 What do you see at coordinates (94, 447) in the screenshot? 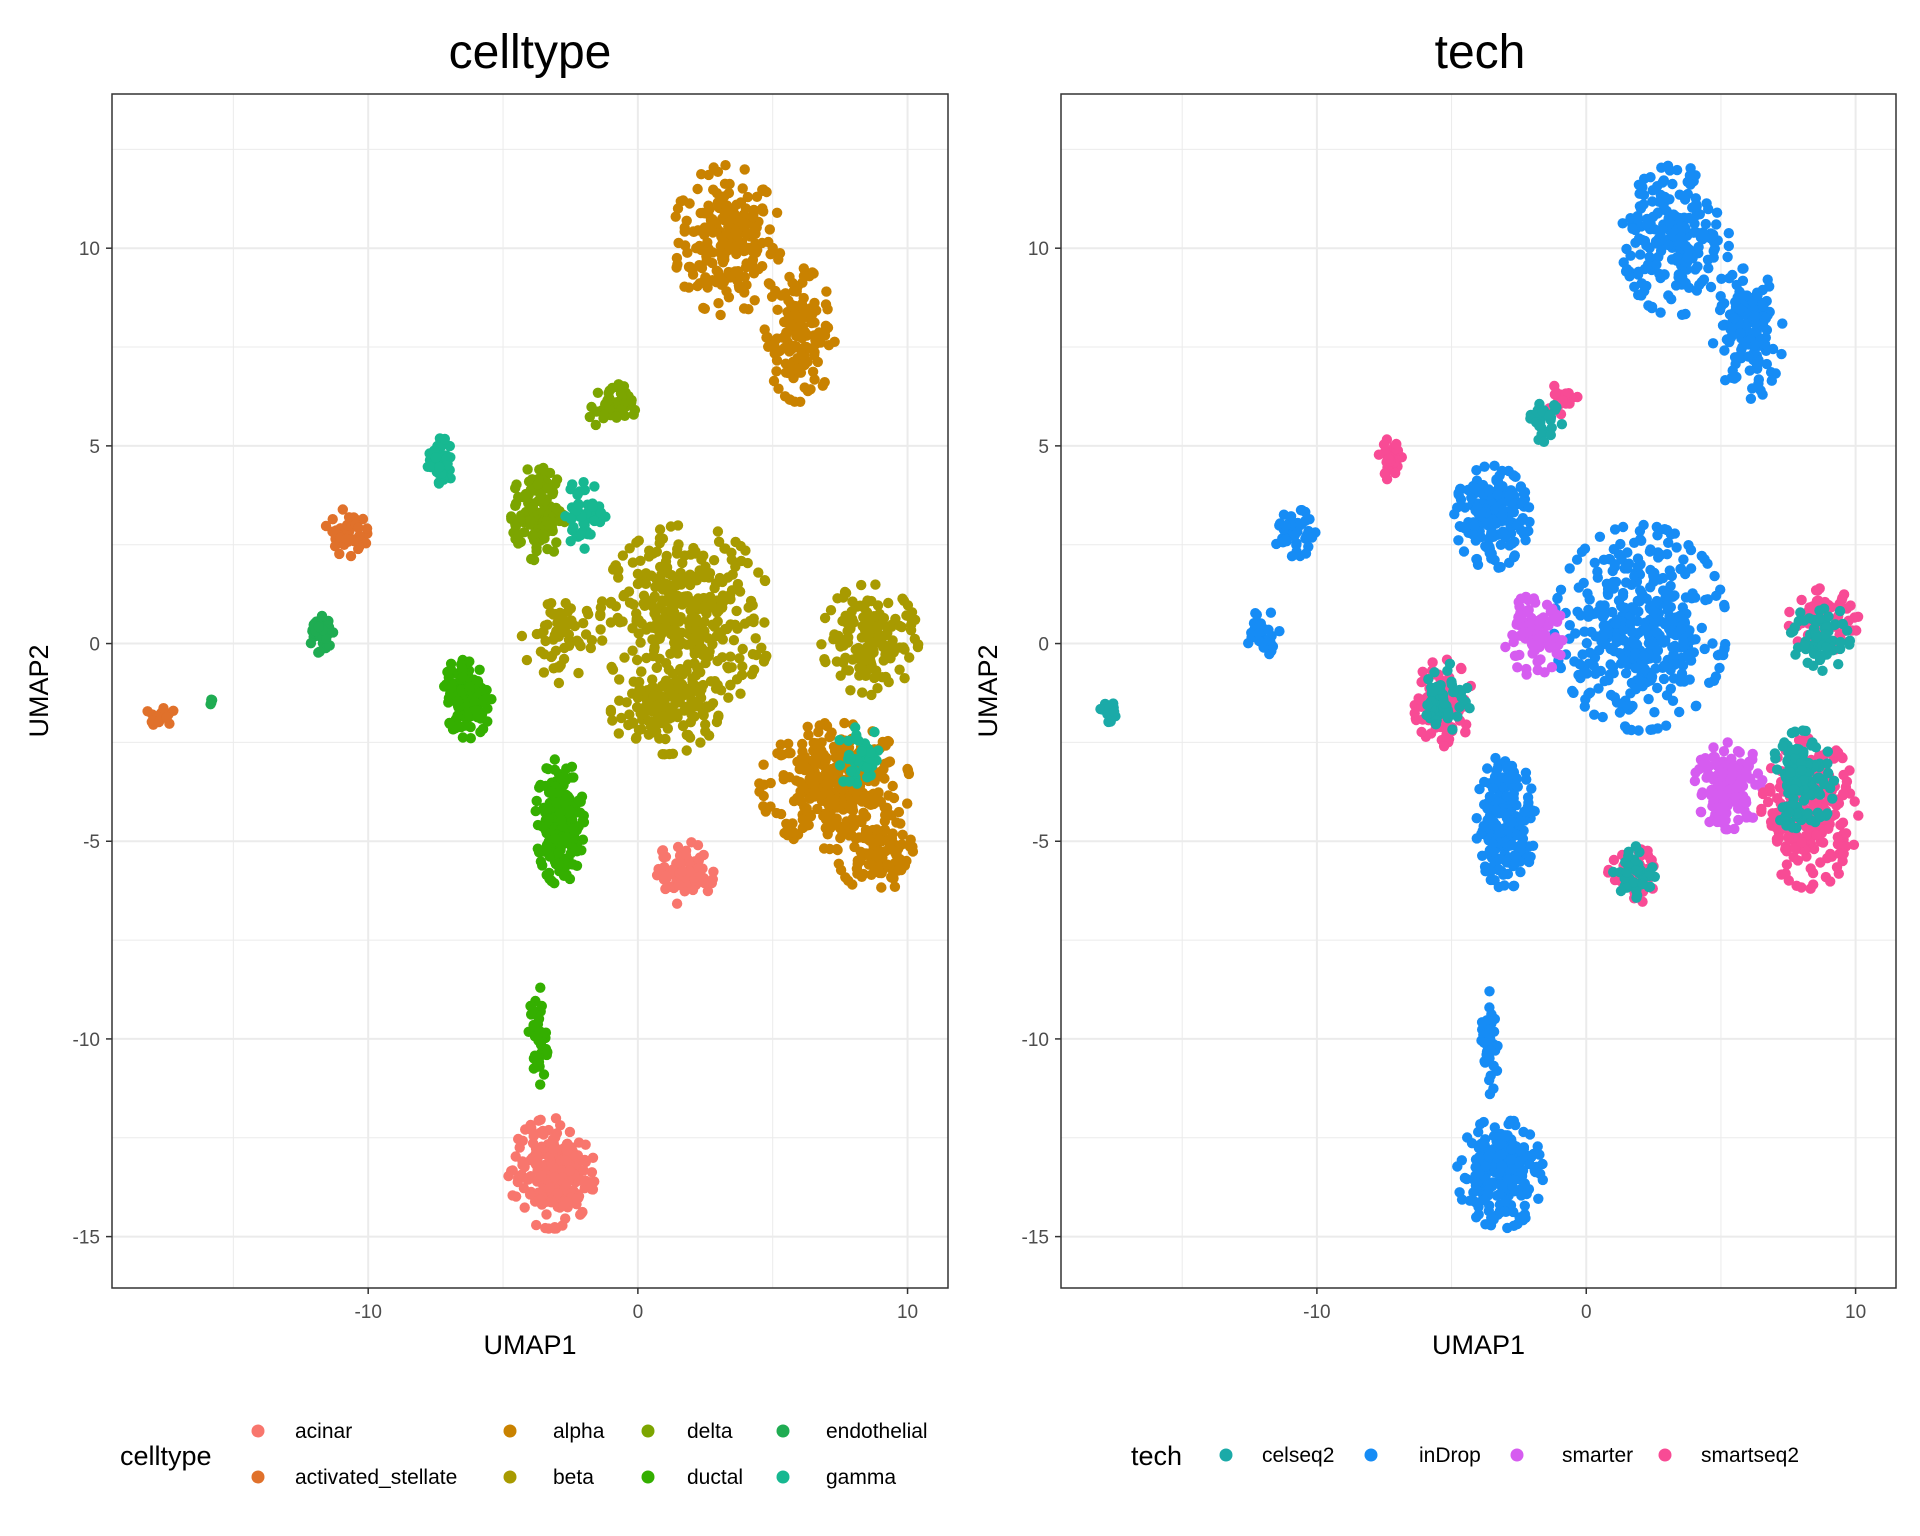
I see `y-tick-label: 5` at bounding box center [94, 447].